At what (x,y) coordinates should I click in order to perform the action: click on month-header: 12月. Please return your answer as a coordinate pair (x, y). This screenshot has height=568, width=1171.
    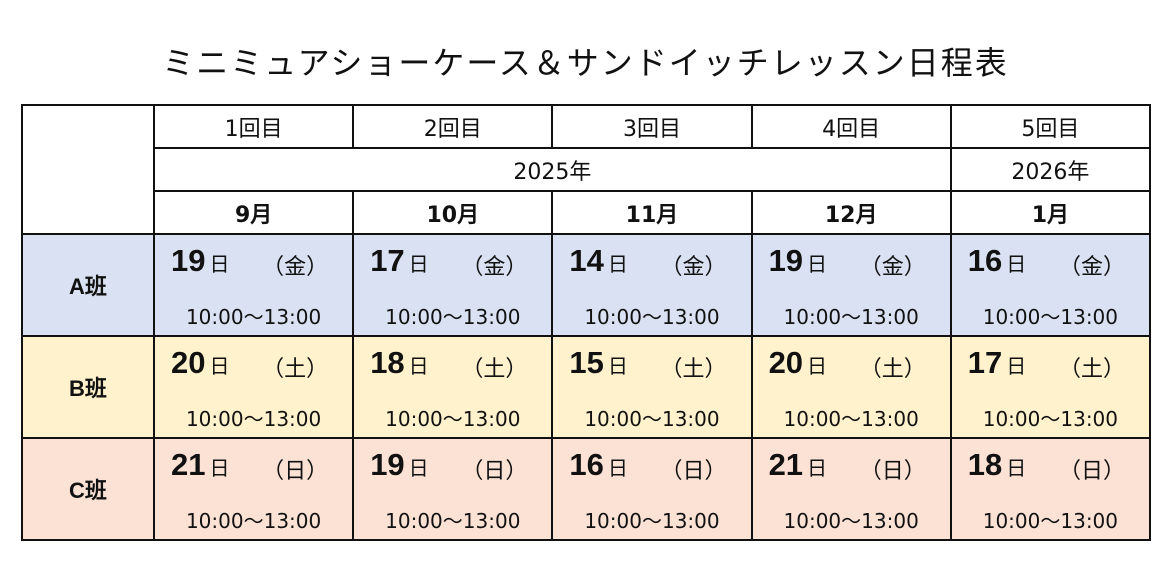
    Looking at the image, I should click on (851, 212).